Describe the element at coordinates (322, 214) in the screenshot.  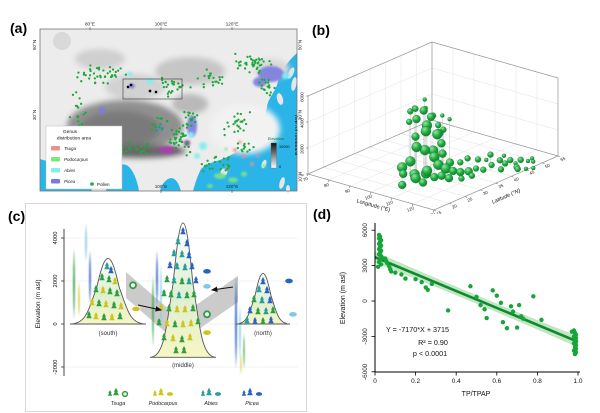
I see `panel-d-label: (d)` at that location.